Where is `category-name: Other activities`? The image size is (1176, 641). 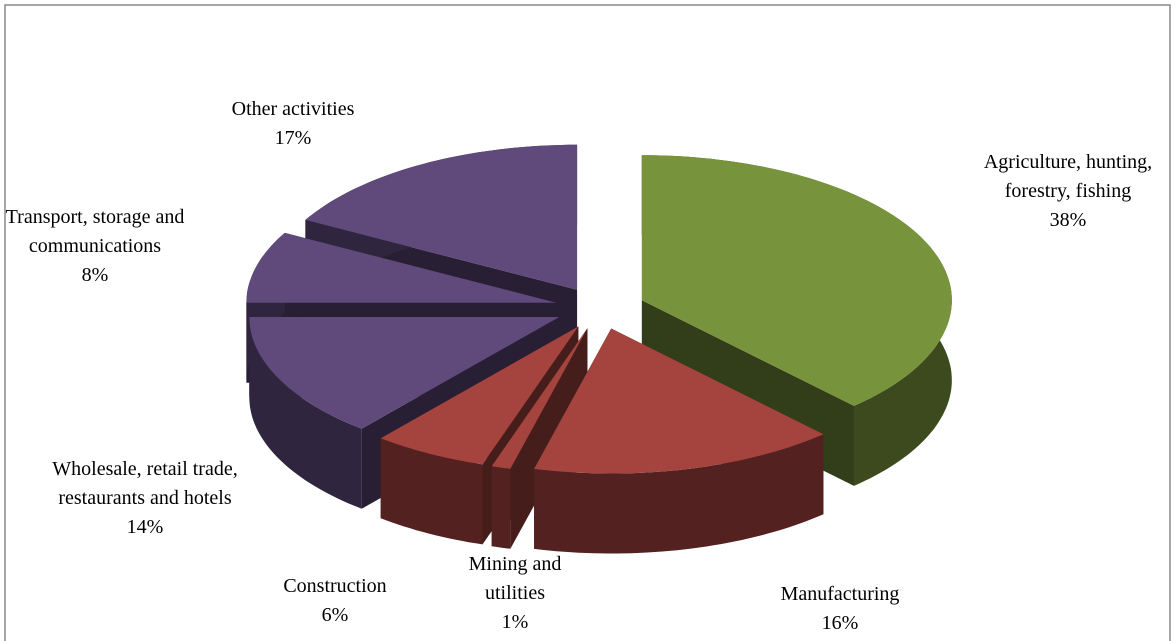 category-name: Other activities is located at coordinates (293, 109).